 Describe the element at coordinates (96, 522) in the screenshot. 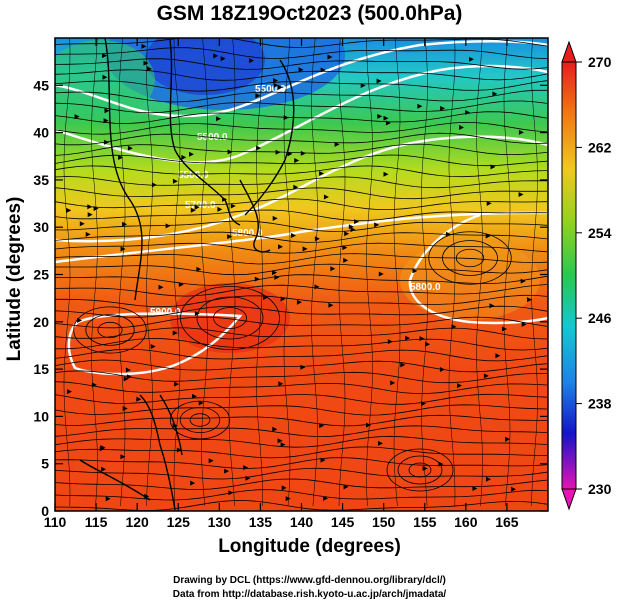

I see `x-tick-label: 115` at that location.